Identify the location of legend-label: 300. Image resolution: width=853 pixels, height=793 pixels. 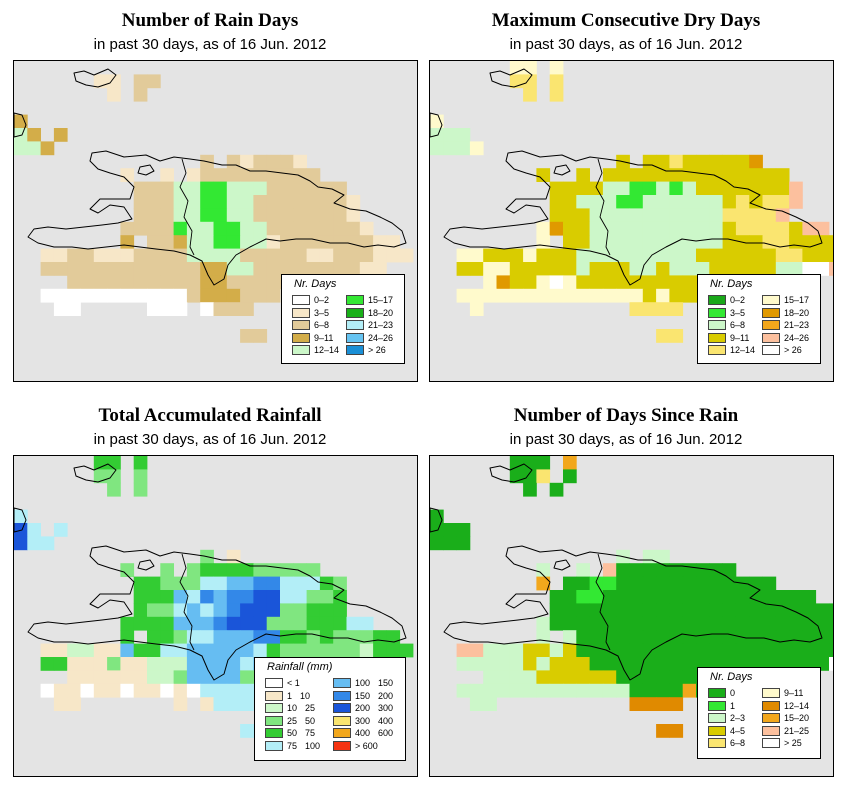
(363, 720).